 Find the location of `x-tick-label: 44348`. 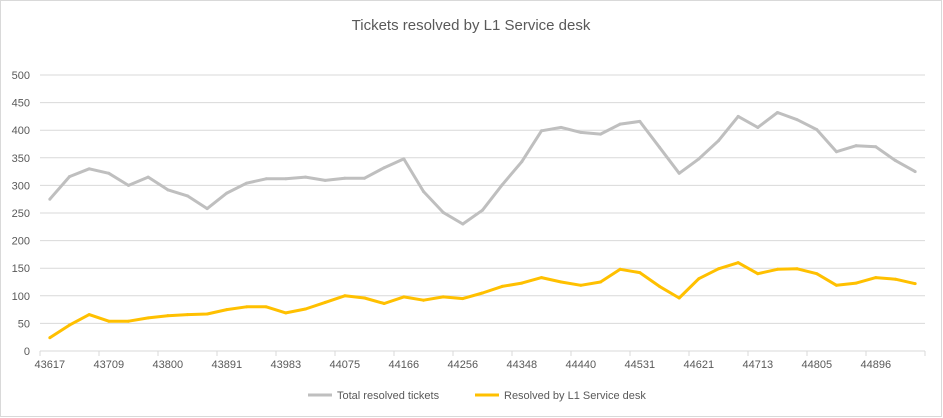

x-tick-label: 44348 is located at coordinates (522, 365).